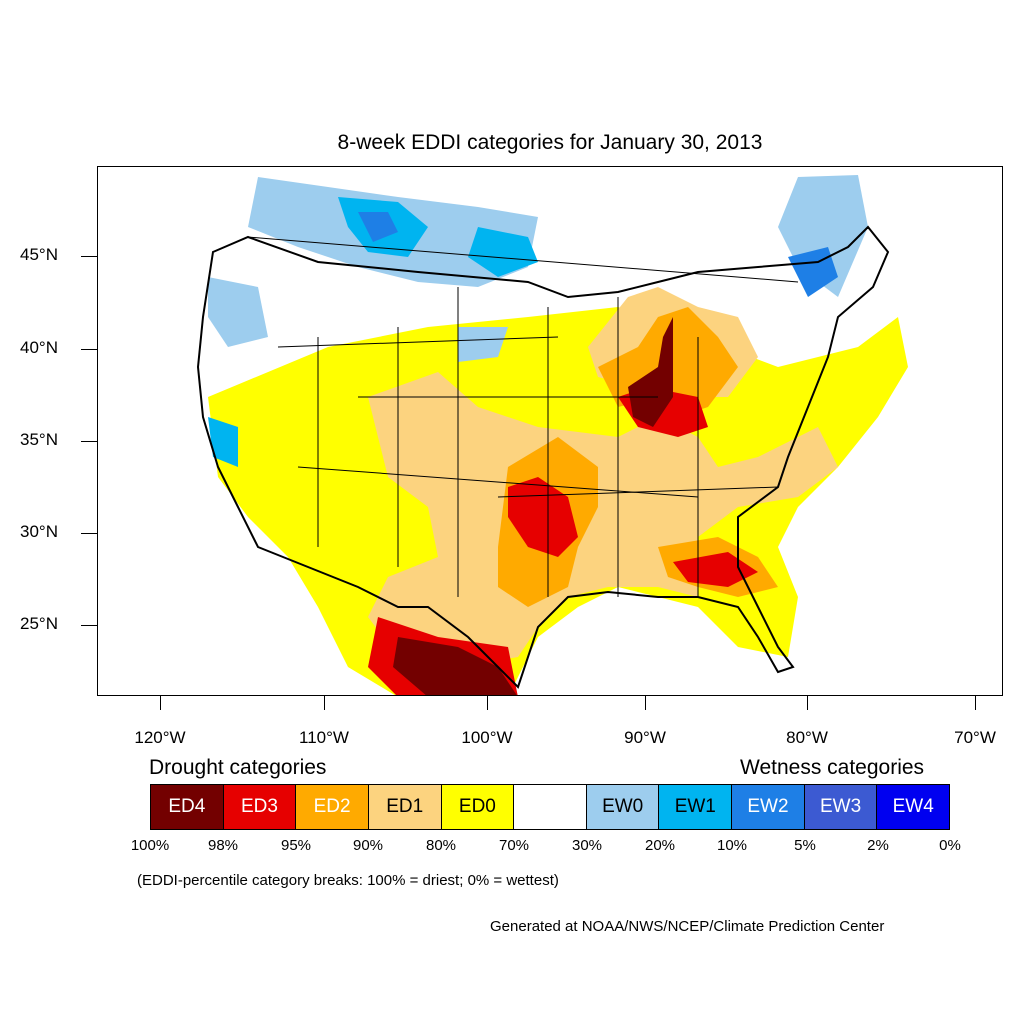 This screenshot has width=1024, height=1024. Describe the element at coordinates (187, 807) in the screenshot. I see `legend-cell-ed4: ED4` at that location.